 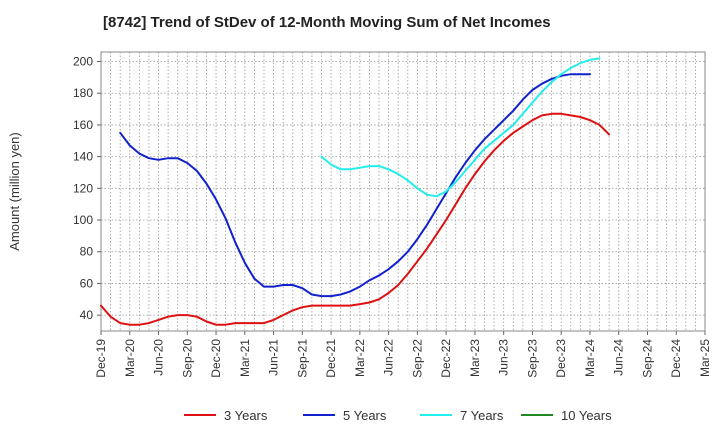 I want to click on x-tick-label: Mar-25, so click(x=705, y=358).